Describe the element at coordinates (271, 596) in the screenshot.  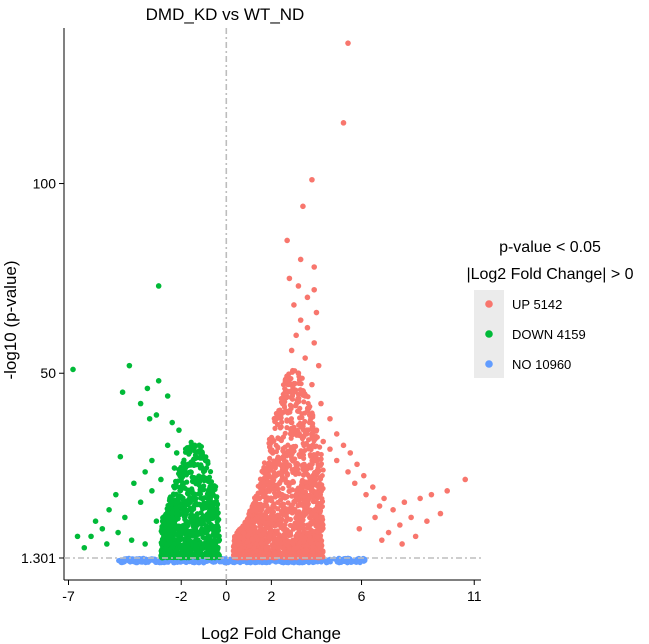
I see `x-tick-label: 2` at that location.